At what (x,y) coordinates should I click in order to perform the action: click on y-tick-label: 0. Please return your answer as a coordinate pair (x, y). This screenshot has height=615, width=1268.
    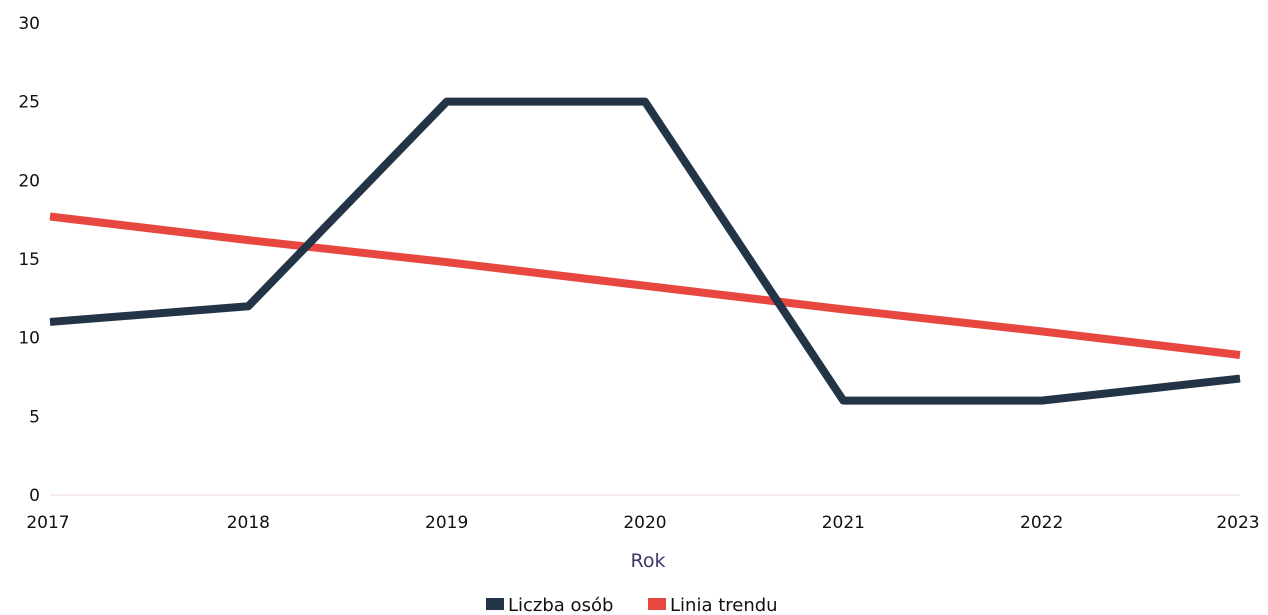
    Looking at the image, I should click on (34, 496).